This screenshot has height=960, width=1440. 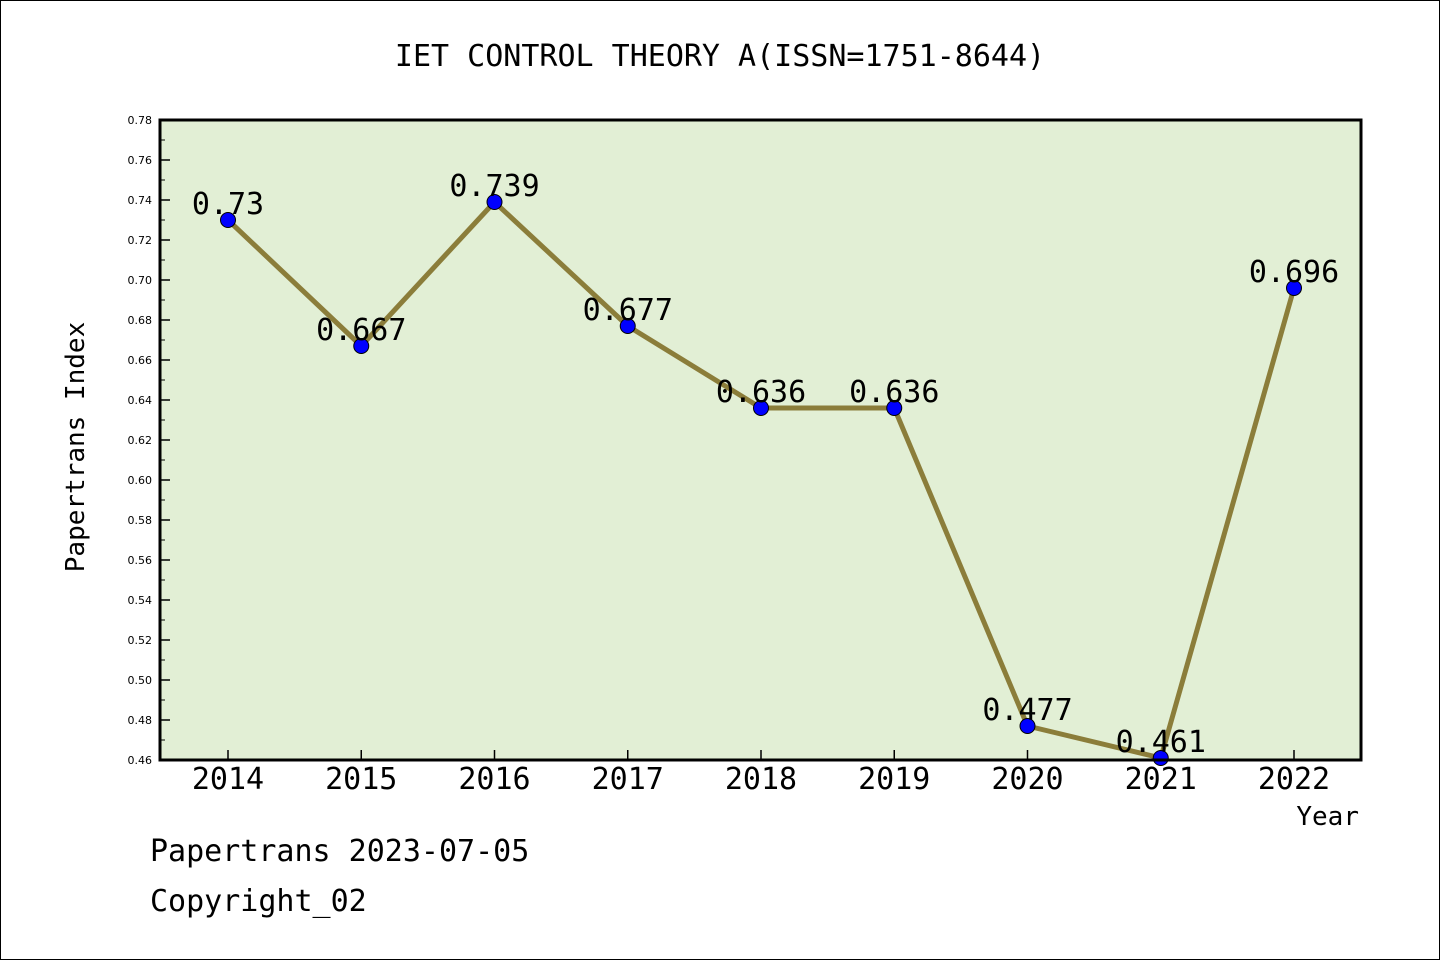 What do you see at coordinates (140, 680) in the screenshot?
I see `y-tick-label: 0.50` at bounding box center [140, 680].